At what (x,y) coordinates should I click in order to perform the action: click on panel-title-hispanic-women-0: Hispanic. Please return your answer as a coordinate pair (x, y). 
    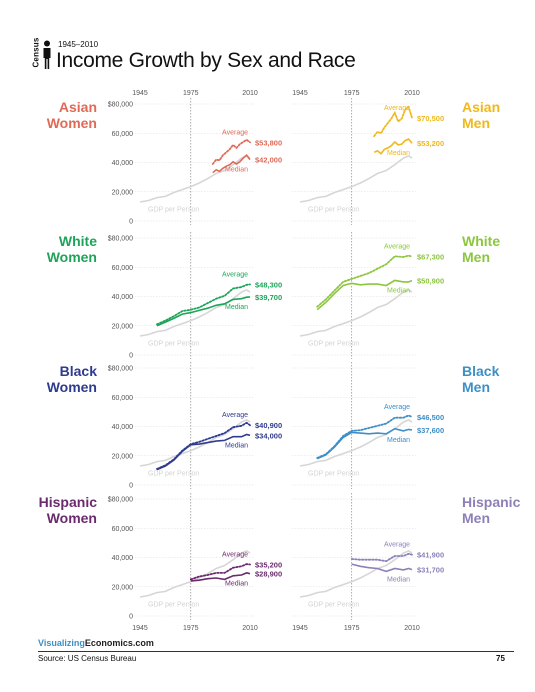
    Looking at the image, I should click on (68, 502).